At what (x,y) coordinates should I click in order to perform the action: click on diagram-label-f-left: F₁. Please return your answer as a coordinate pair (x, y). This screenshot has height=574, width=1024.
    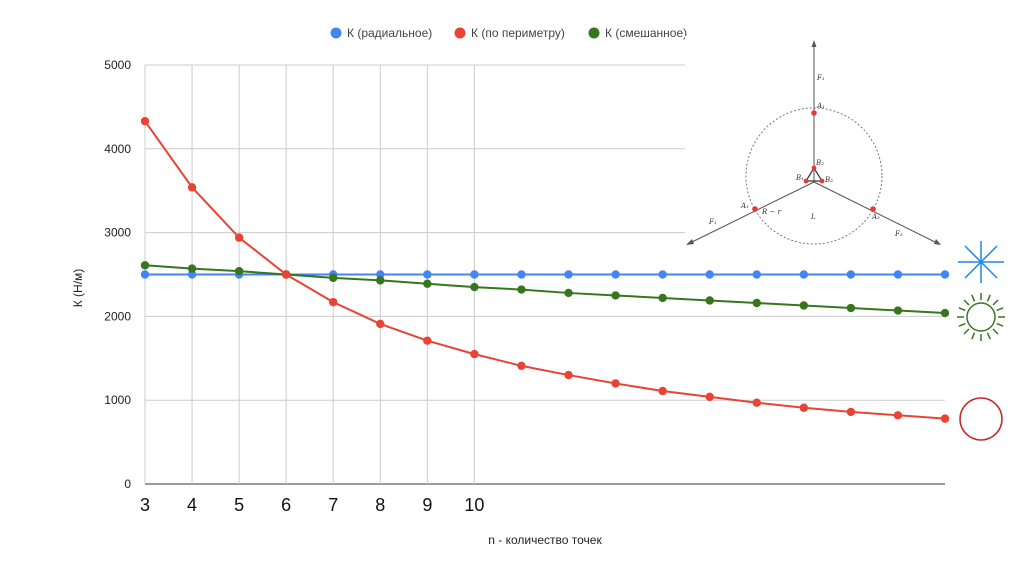
    Looking at the image, I should click on (712, 222).